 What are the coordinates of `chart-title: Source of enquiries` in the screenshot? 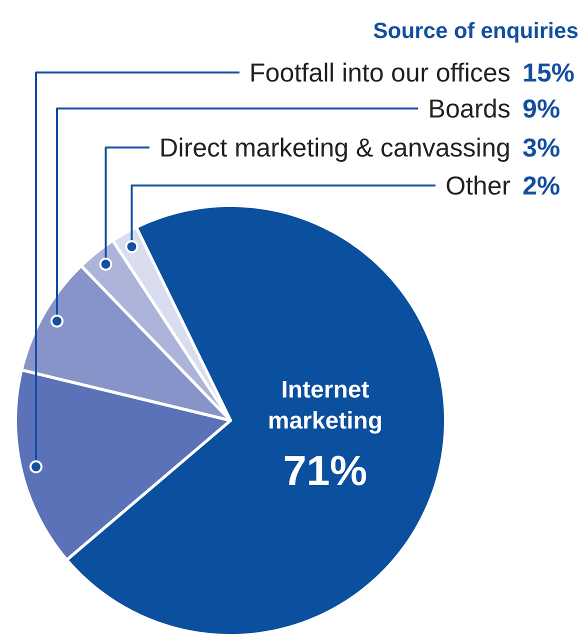 It's located at (476, 30).